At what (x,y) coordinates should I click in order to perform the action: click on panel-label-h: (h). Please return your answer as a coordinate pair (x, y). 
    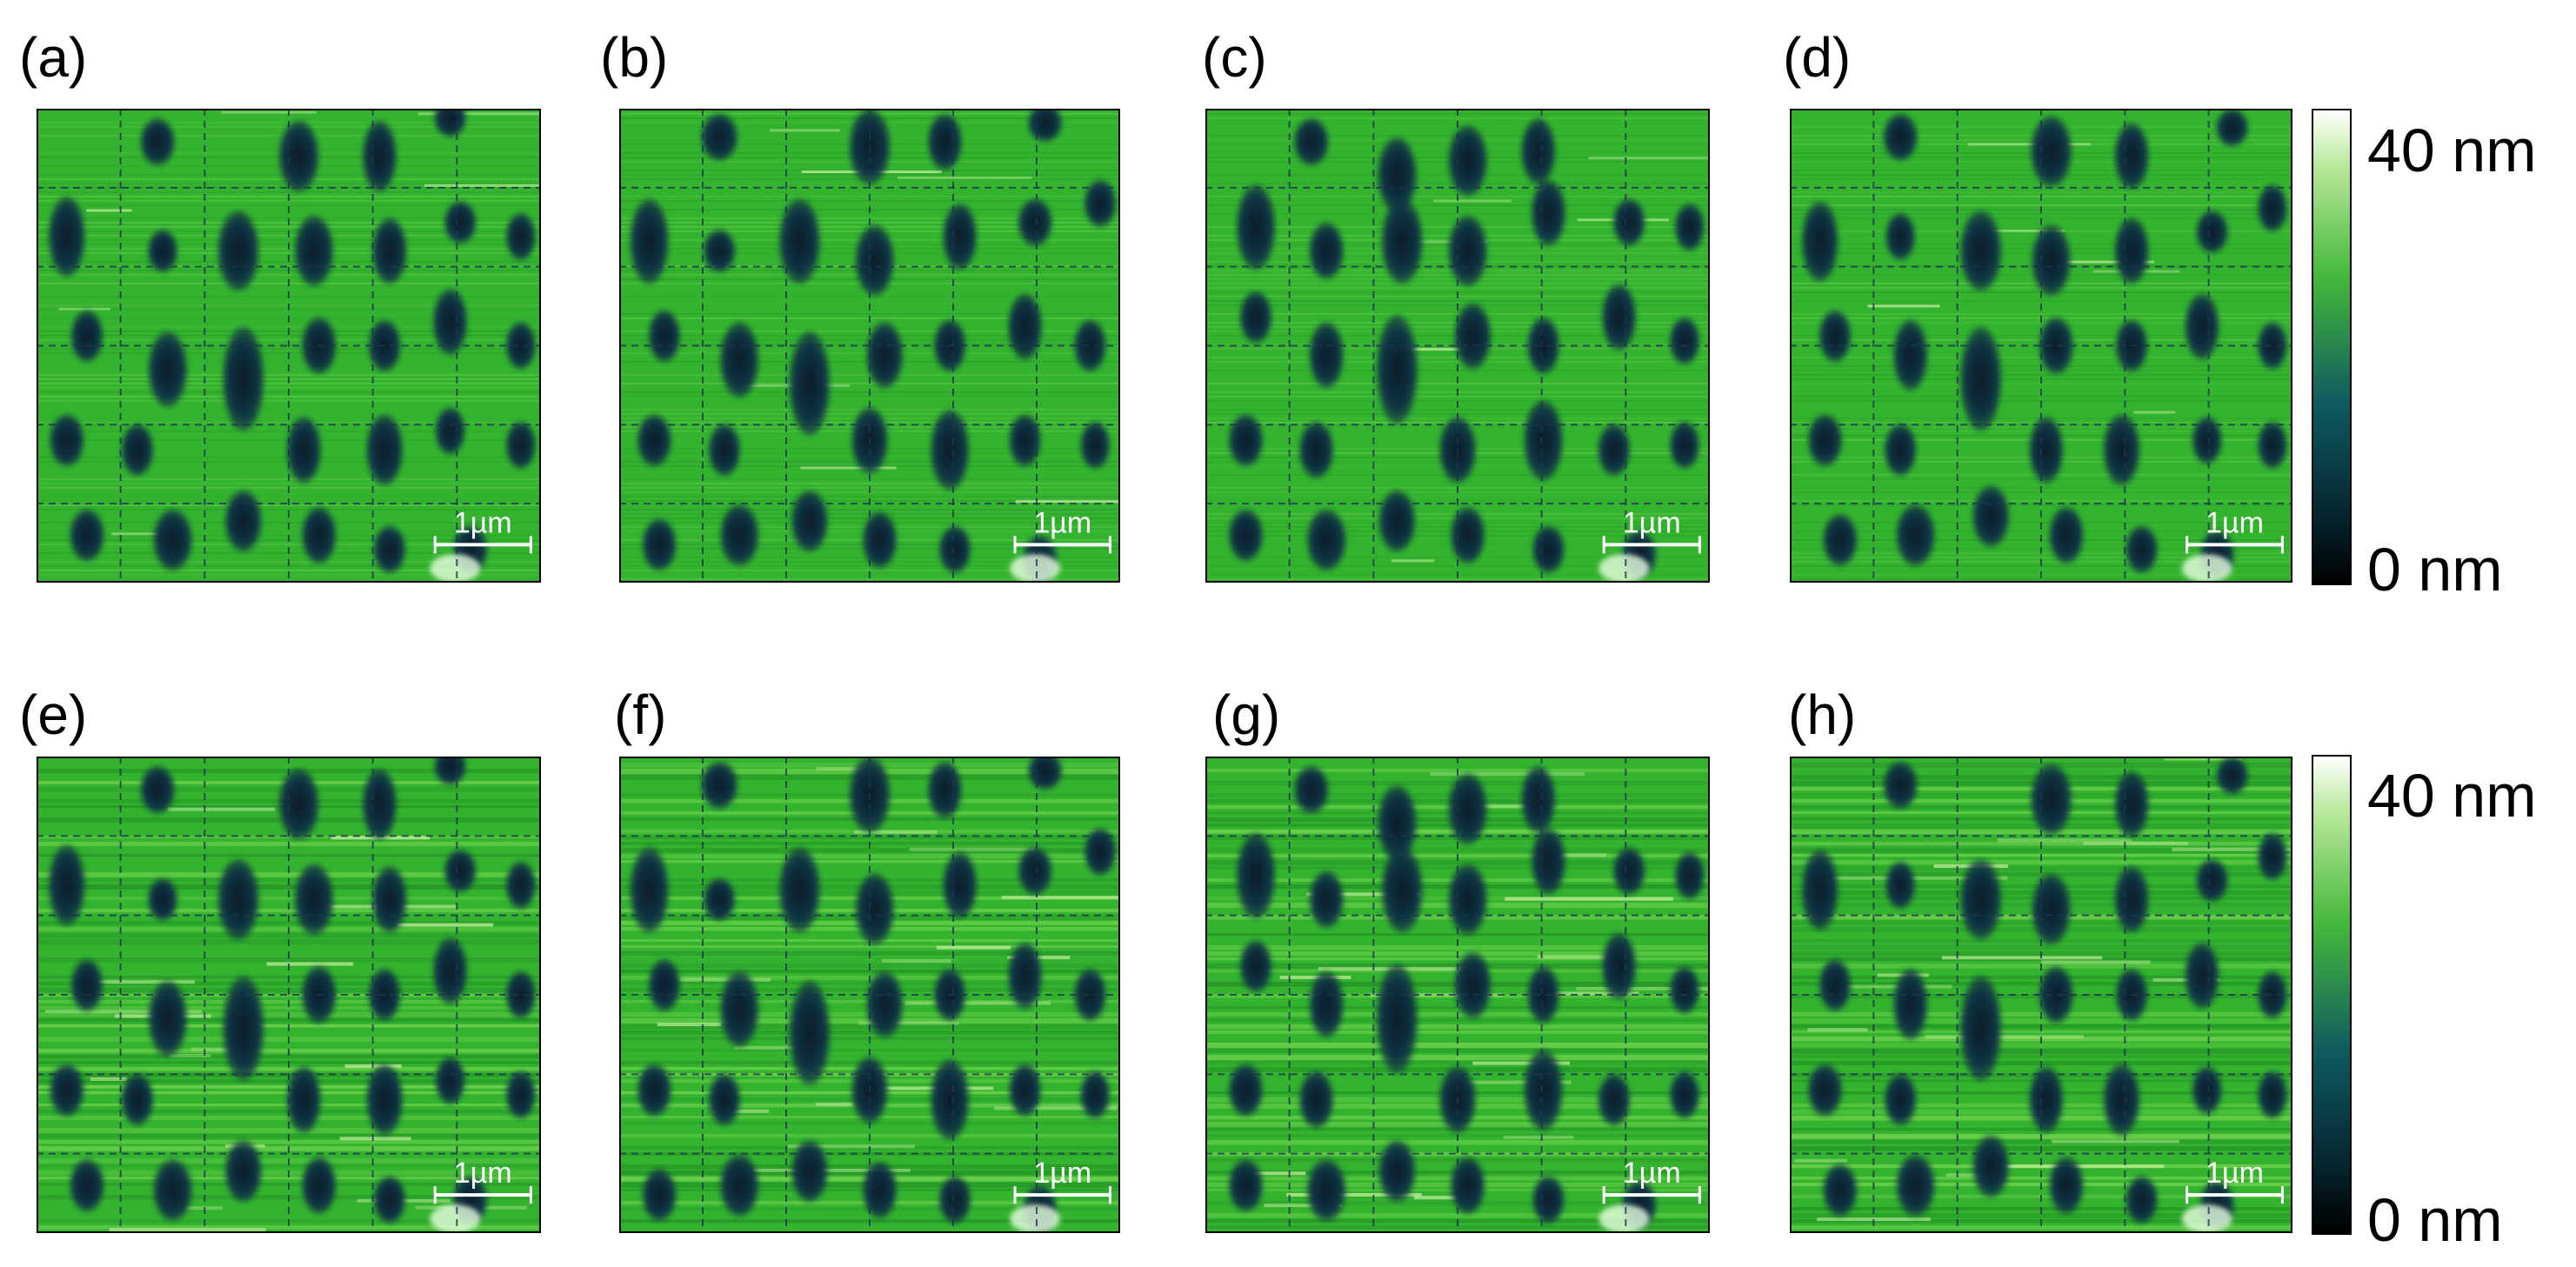
    Looking at the image, I should click on (1823, 715).